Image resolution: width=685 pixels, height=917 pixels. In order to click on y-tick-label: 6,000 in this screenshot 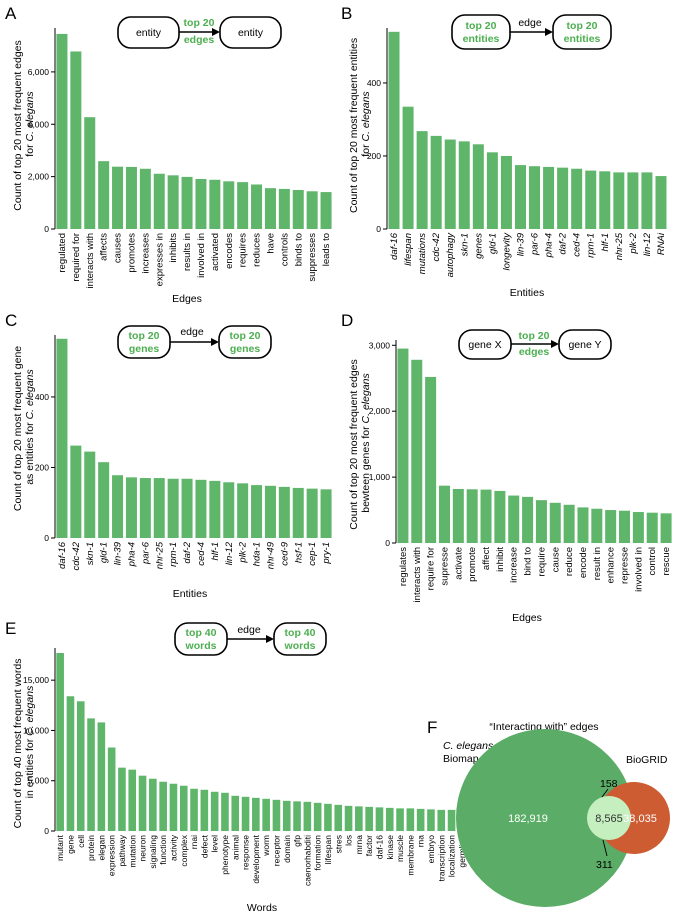, I will do `click(39, 72)`.